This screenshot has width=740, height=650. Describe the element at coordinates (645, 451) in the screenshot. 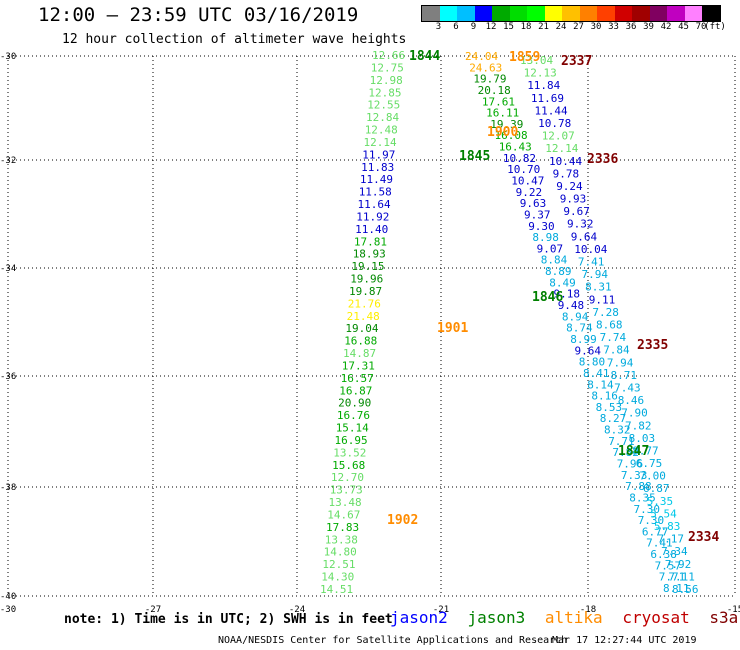

I see `wave-height-label: 8.77` at that location.